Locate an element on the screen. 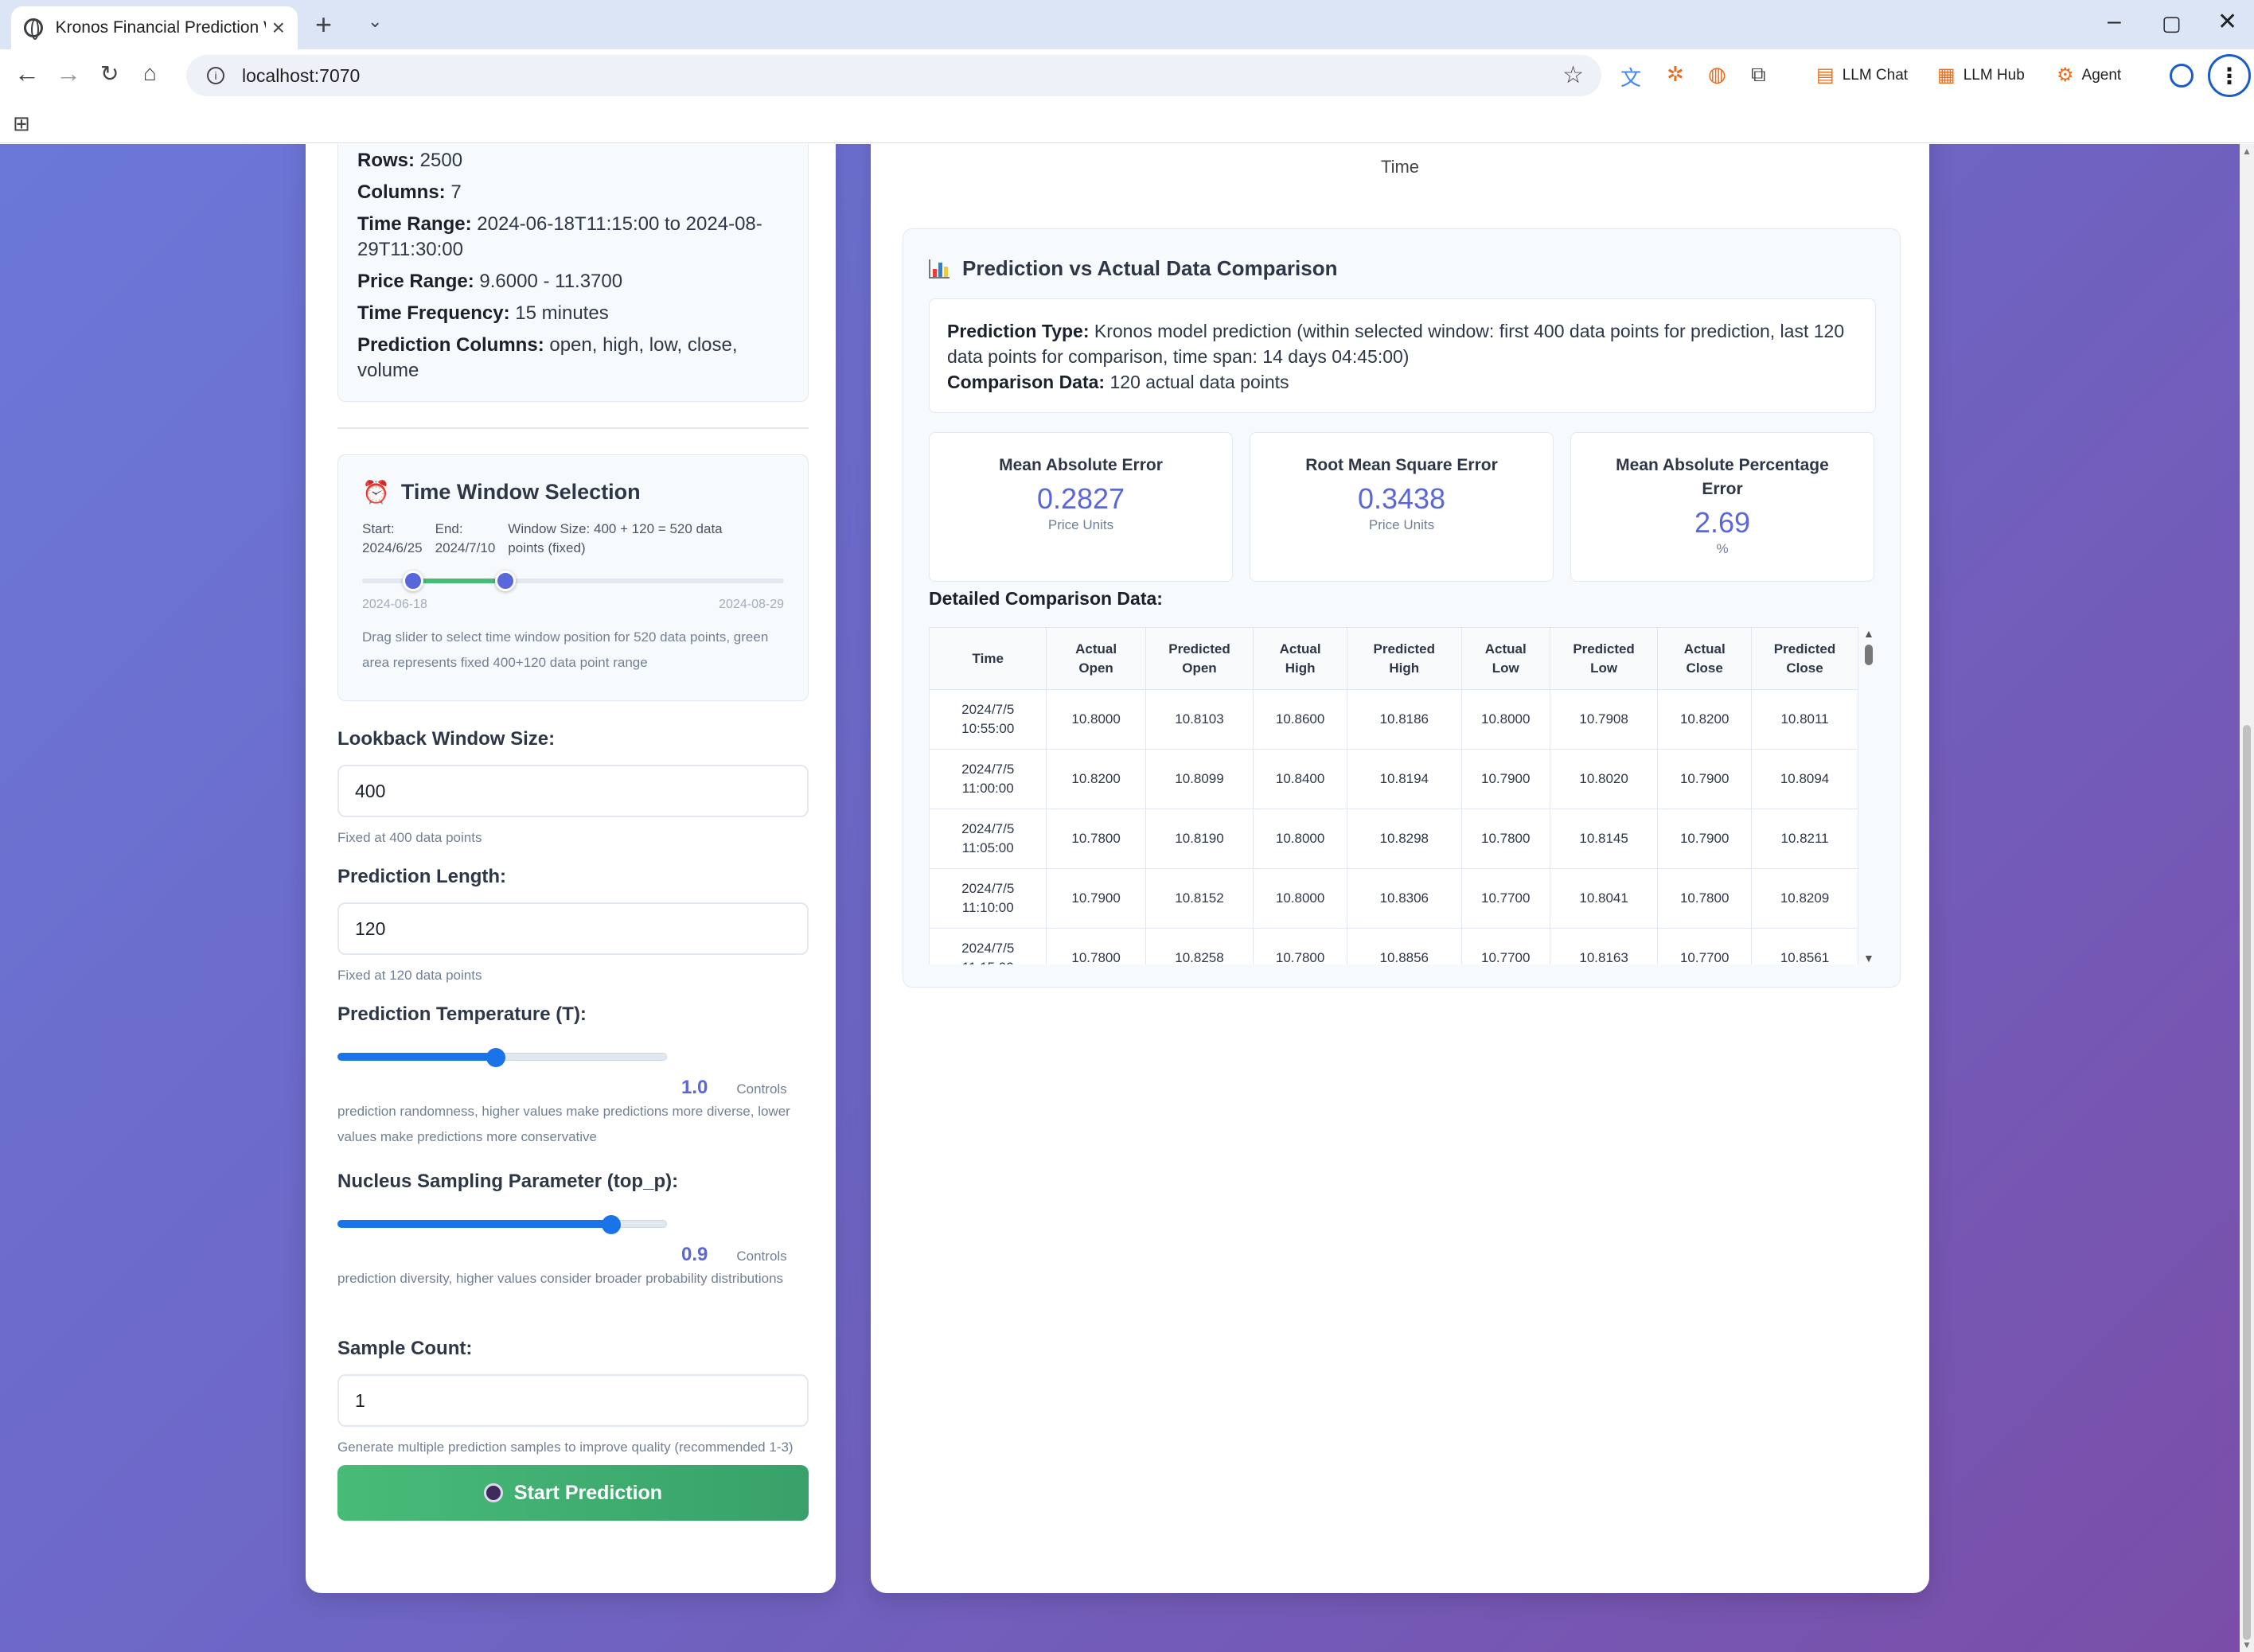 The height and width of the screenshot is (1652, 2254). top-p-value-row: 0.9 Controls is located at coordinates (573, 1255).